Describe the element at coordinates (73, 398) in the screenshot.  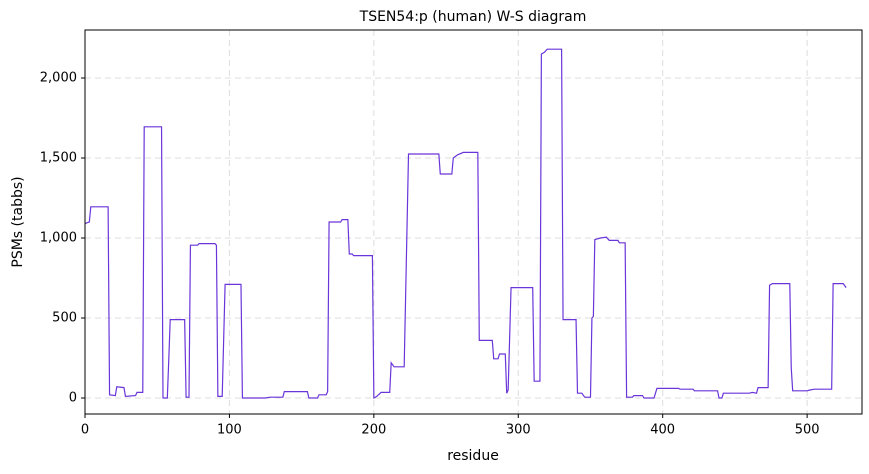
I see `y-tick-label: 0` at that location.